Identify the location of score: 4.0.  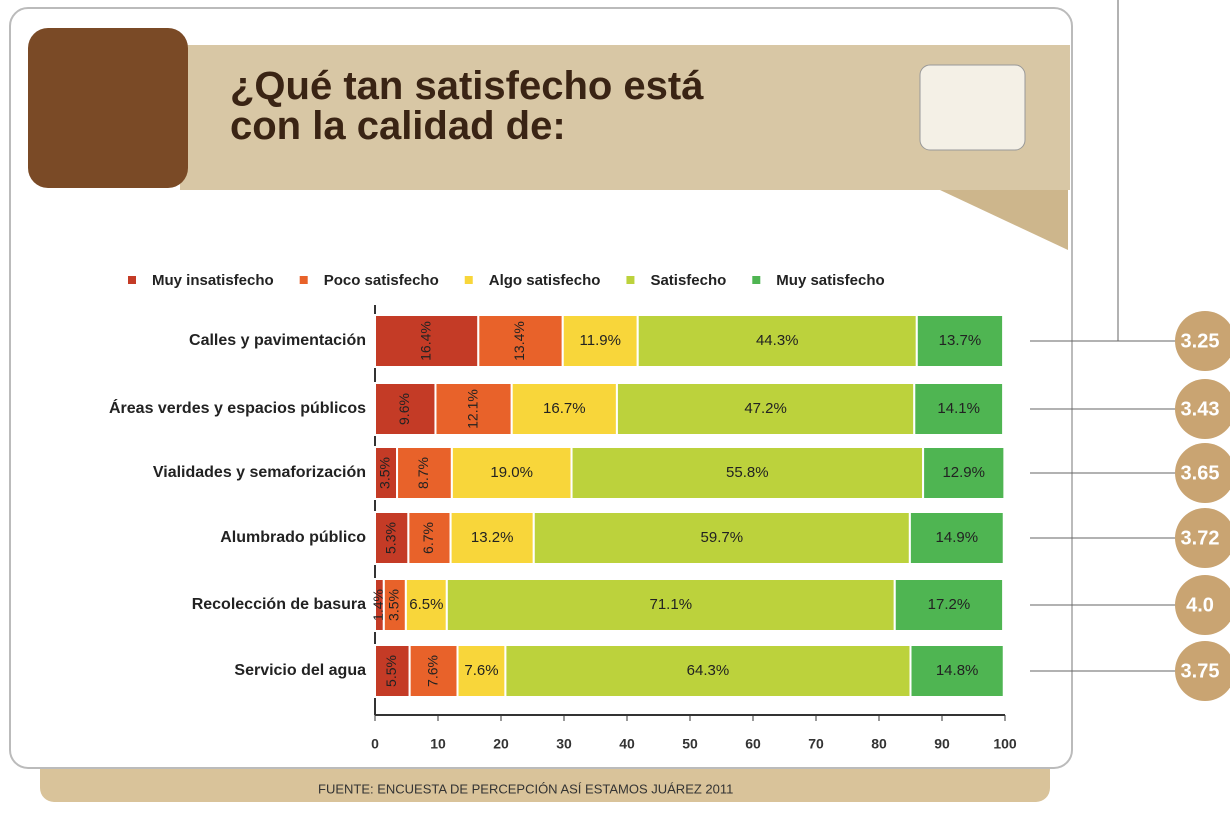
(1200, 605).